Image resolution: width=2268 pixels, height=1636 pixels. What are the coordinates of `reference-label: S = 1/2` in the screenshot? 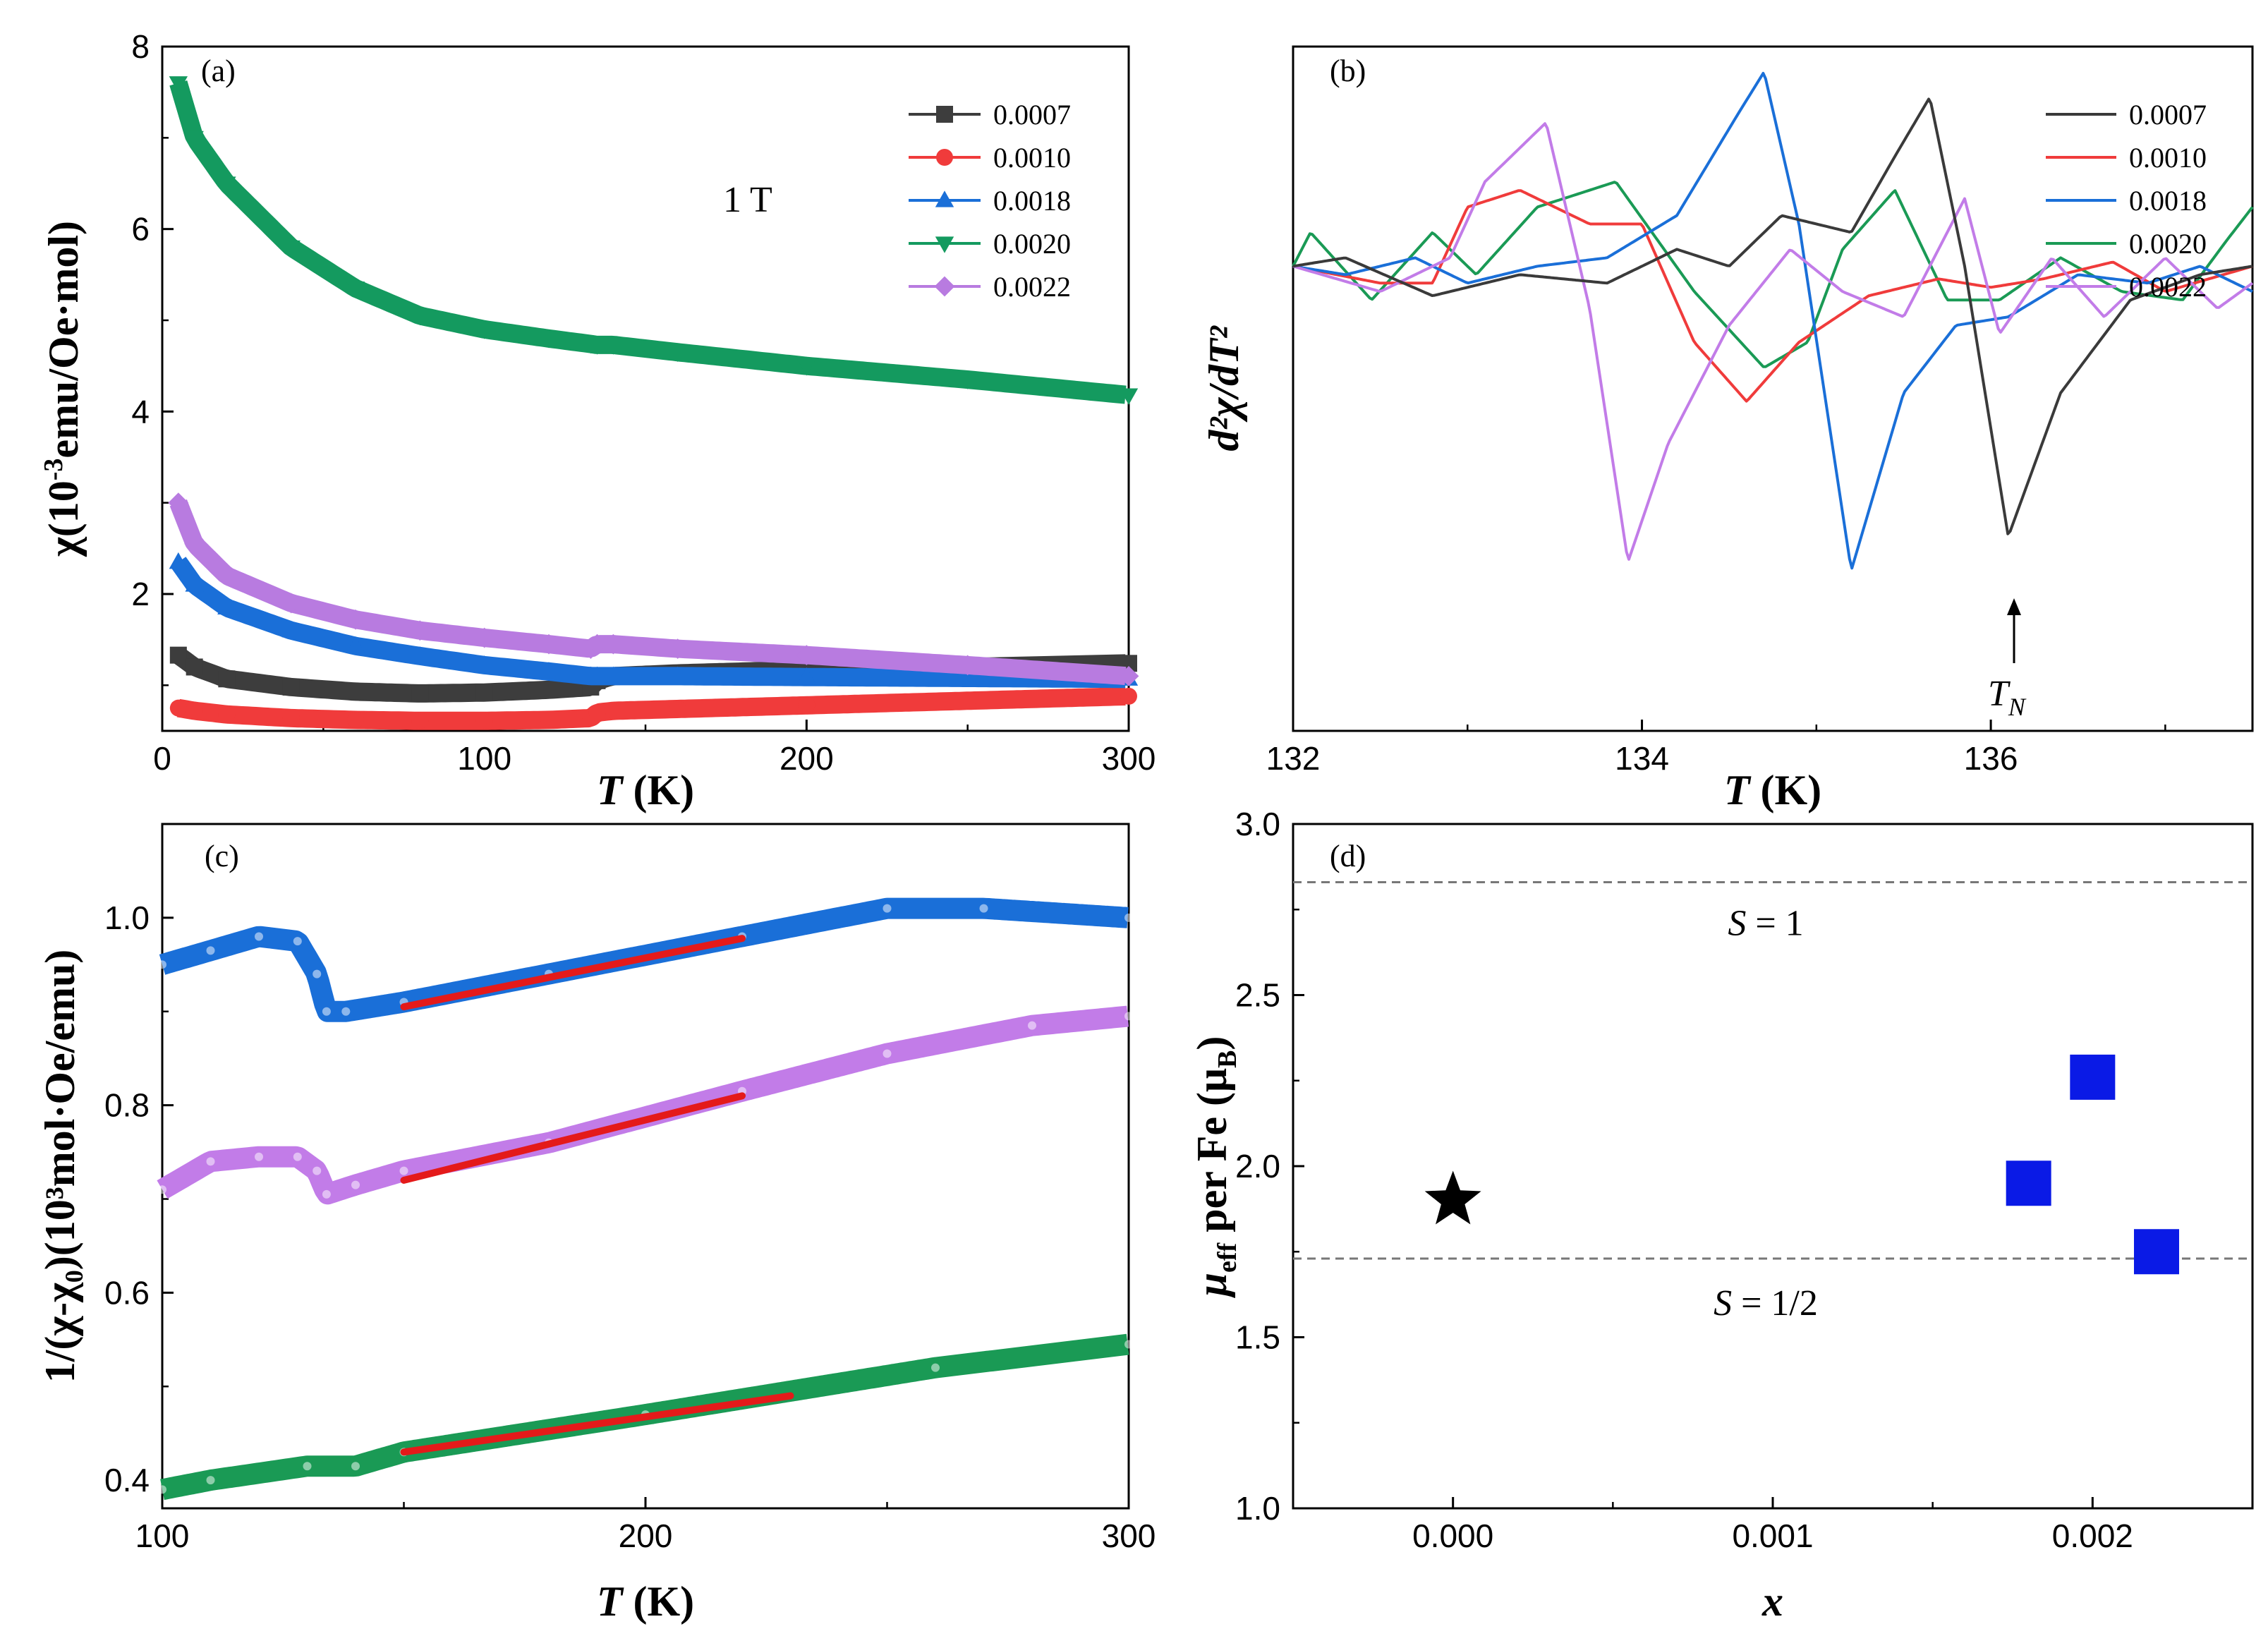 It's located at (1766, 1303).